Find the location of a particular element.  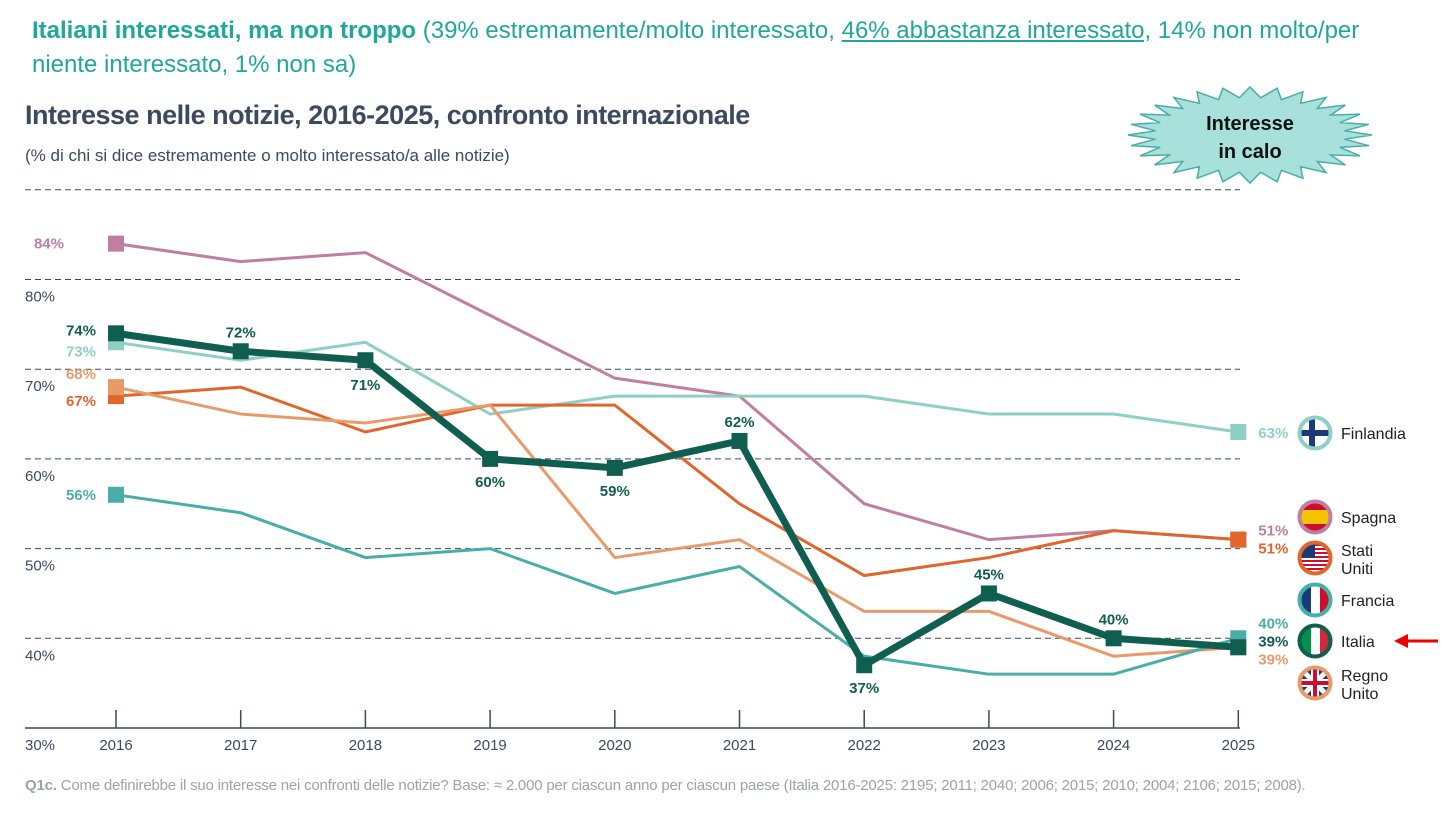

data-label-regno-unito: 39% is located at coordinates (1273, 659).